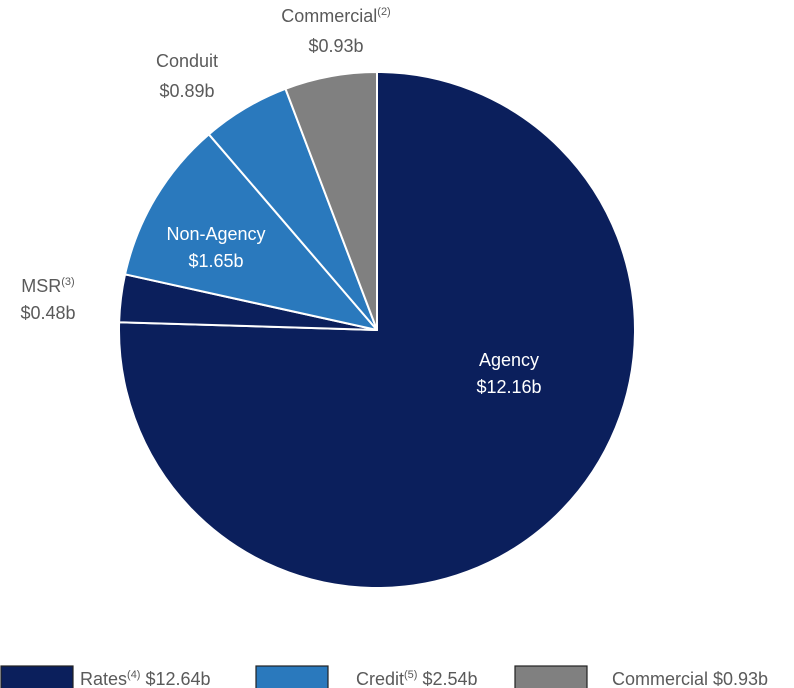 Image resolution: width=794 pixels, height=688 pixels. Describe the element at coordinates (37, 676) in the screenshot. I see `legend-swatch-rates` at that location.